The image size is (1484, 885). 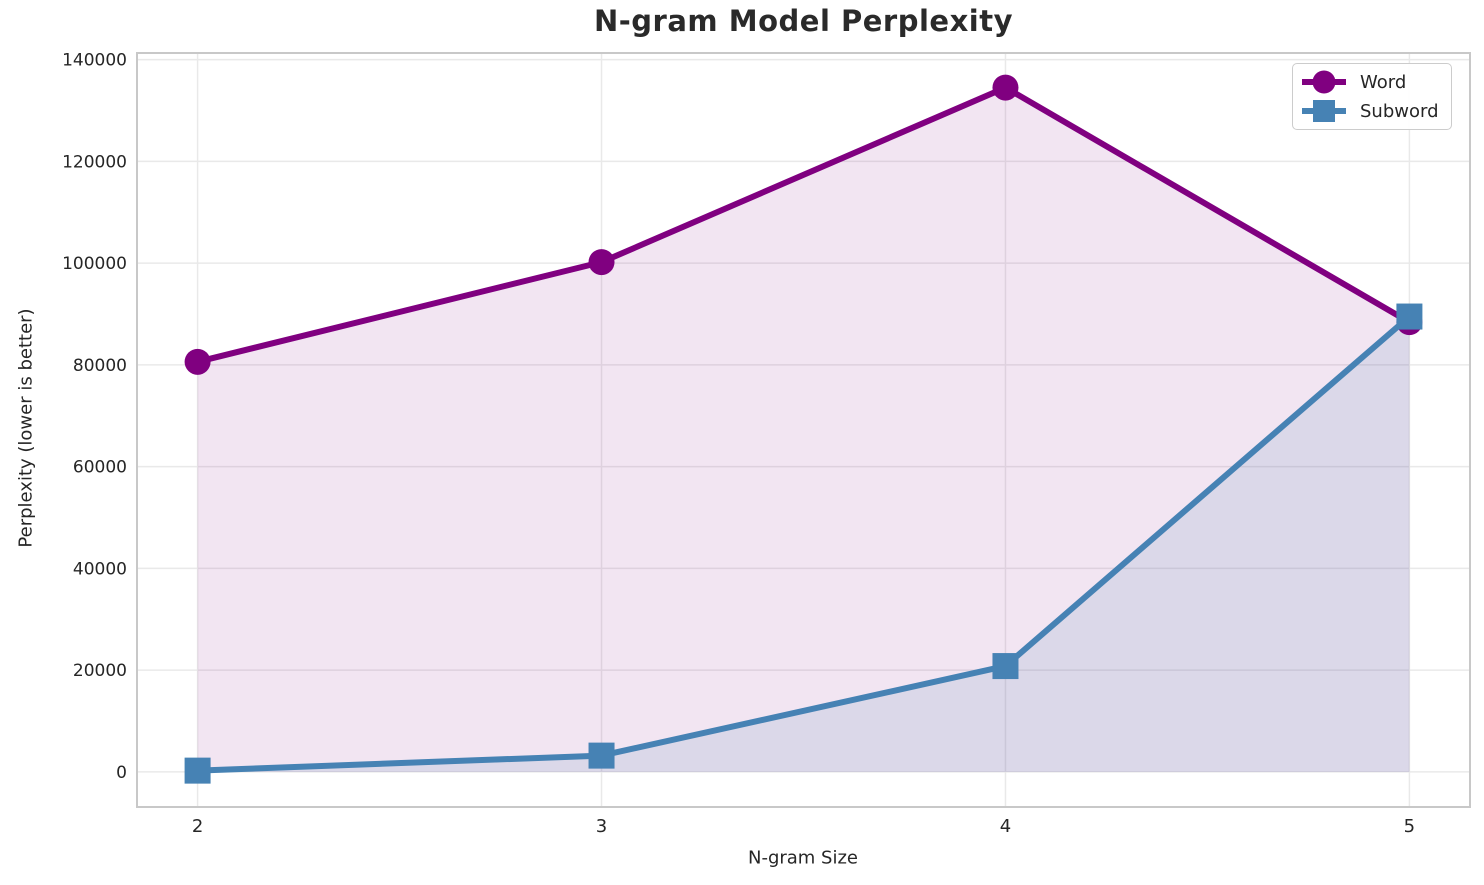 What do you see at coordinates (803, 858) in the screenshot?
I see `x-axis-label: N-gram Size` at bounding box center [803, 858].